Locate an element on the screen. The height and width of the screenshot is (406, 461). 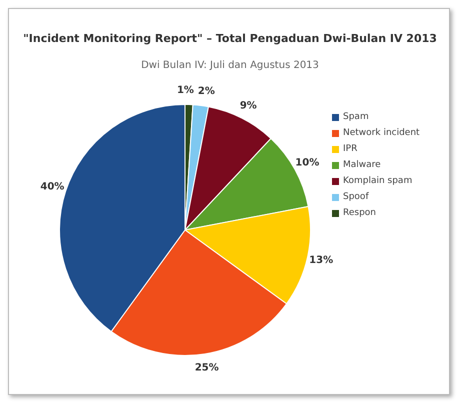
data-label: 40% is located at coordinates (52, 186).